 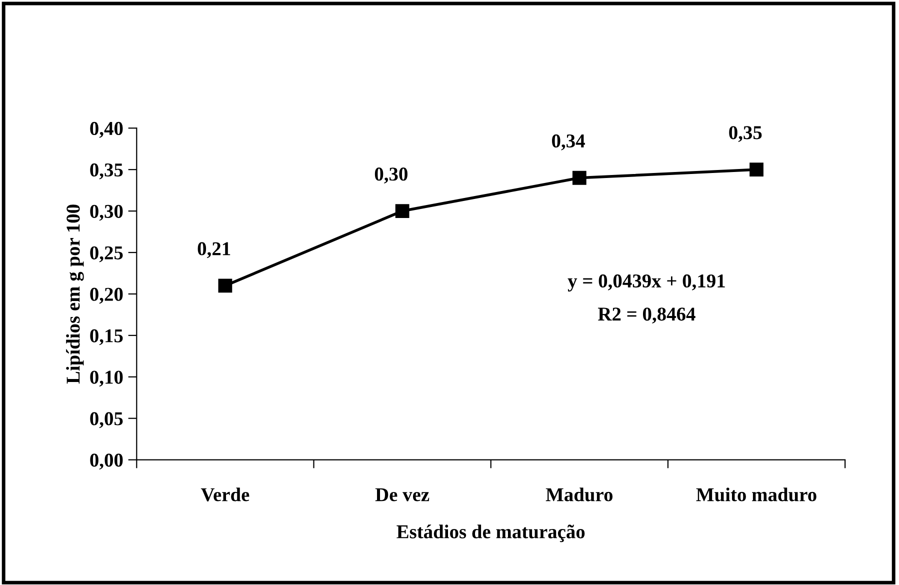 What do you see at coordinates (225, 495) in the screenshot?
I see `x-tick-label: Verde` at bounding box center [225, 495].